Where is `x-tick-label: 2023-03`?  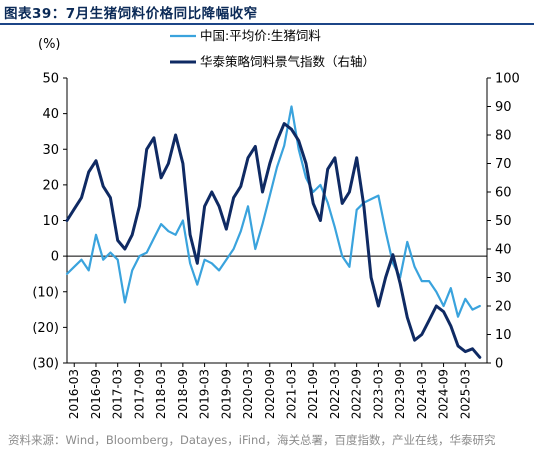 x-tick-label: 2023-03 is located at coordinates (378, 394).